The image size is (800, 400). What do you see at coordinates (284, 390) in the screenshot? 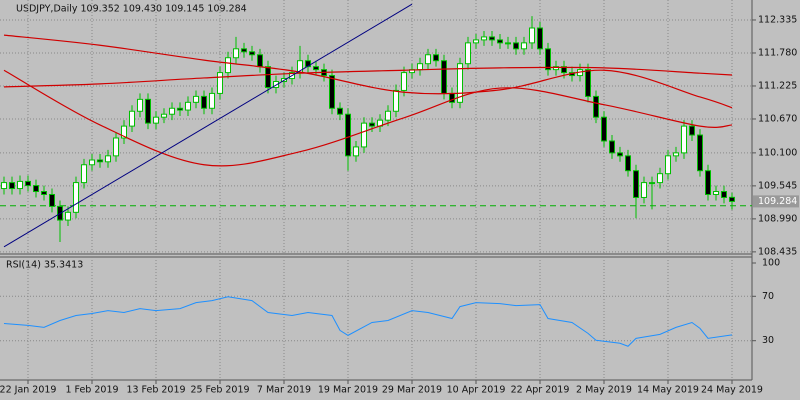
I see `x-tick-label: 7 Mar 2019` at bounding box center [284, 390].